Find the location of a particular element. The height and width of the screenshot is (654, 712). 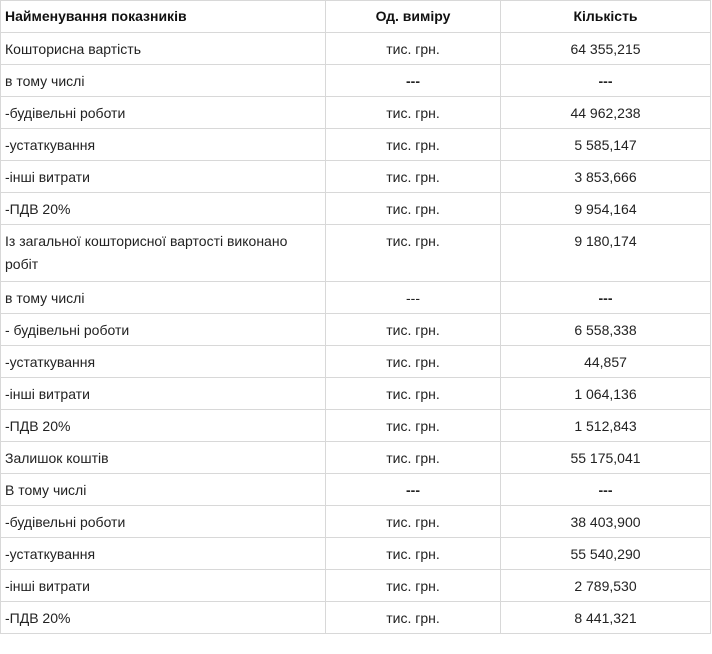

header-indicator-name: Найменування показників is located at coordinates (163, 16).